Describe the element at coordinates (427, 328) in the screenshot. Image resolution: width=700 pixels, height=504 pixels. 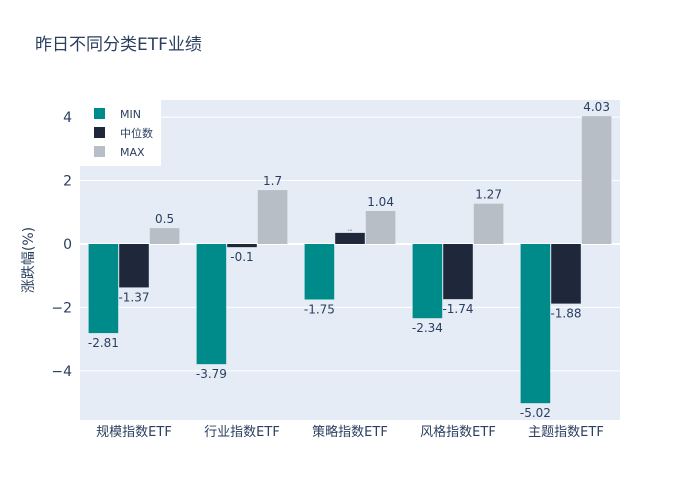
I see `data-label: -2.34` at that location.